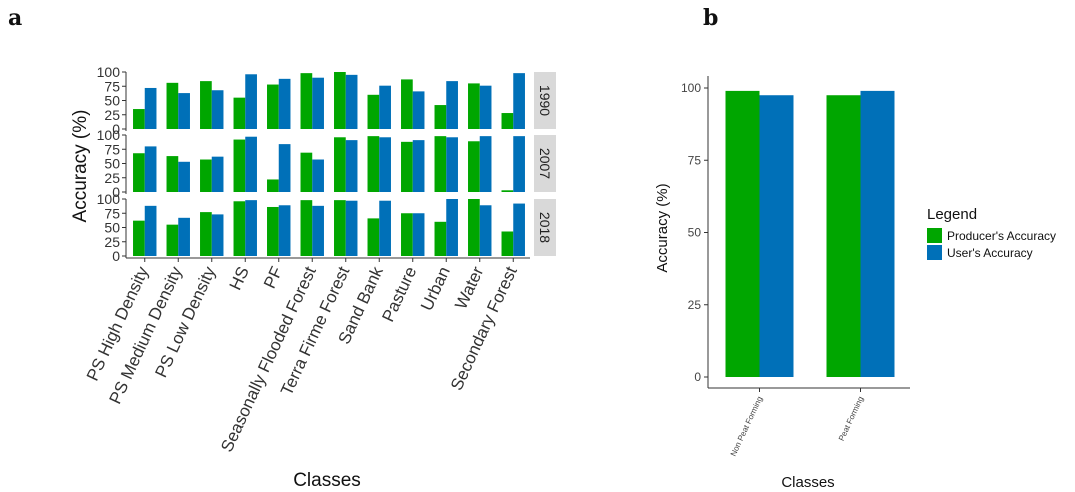 The height and width of the screenshot is (492, 1075). I want to click on bar-2007-terra-firme-forest-series0, so click(340, 164).